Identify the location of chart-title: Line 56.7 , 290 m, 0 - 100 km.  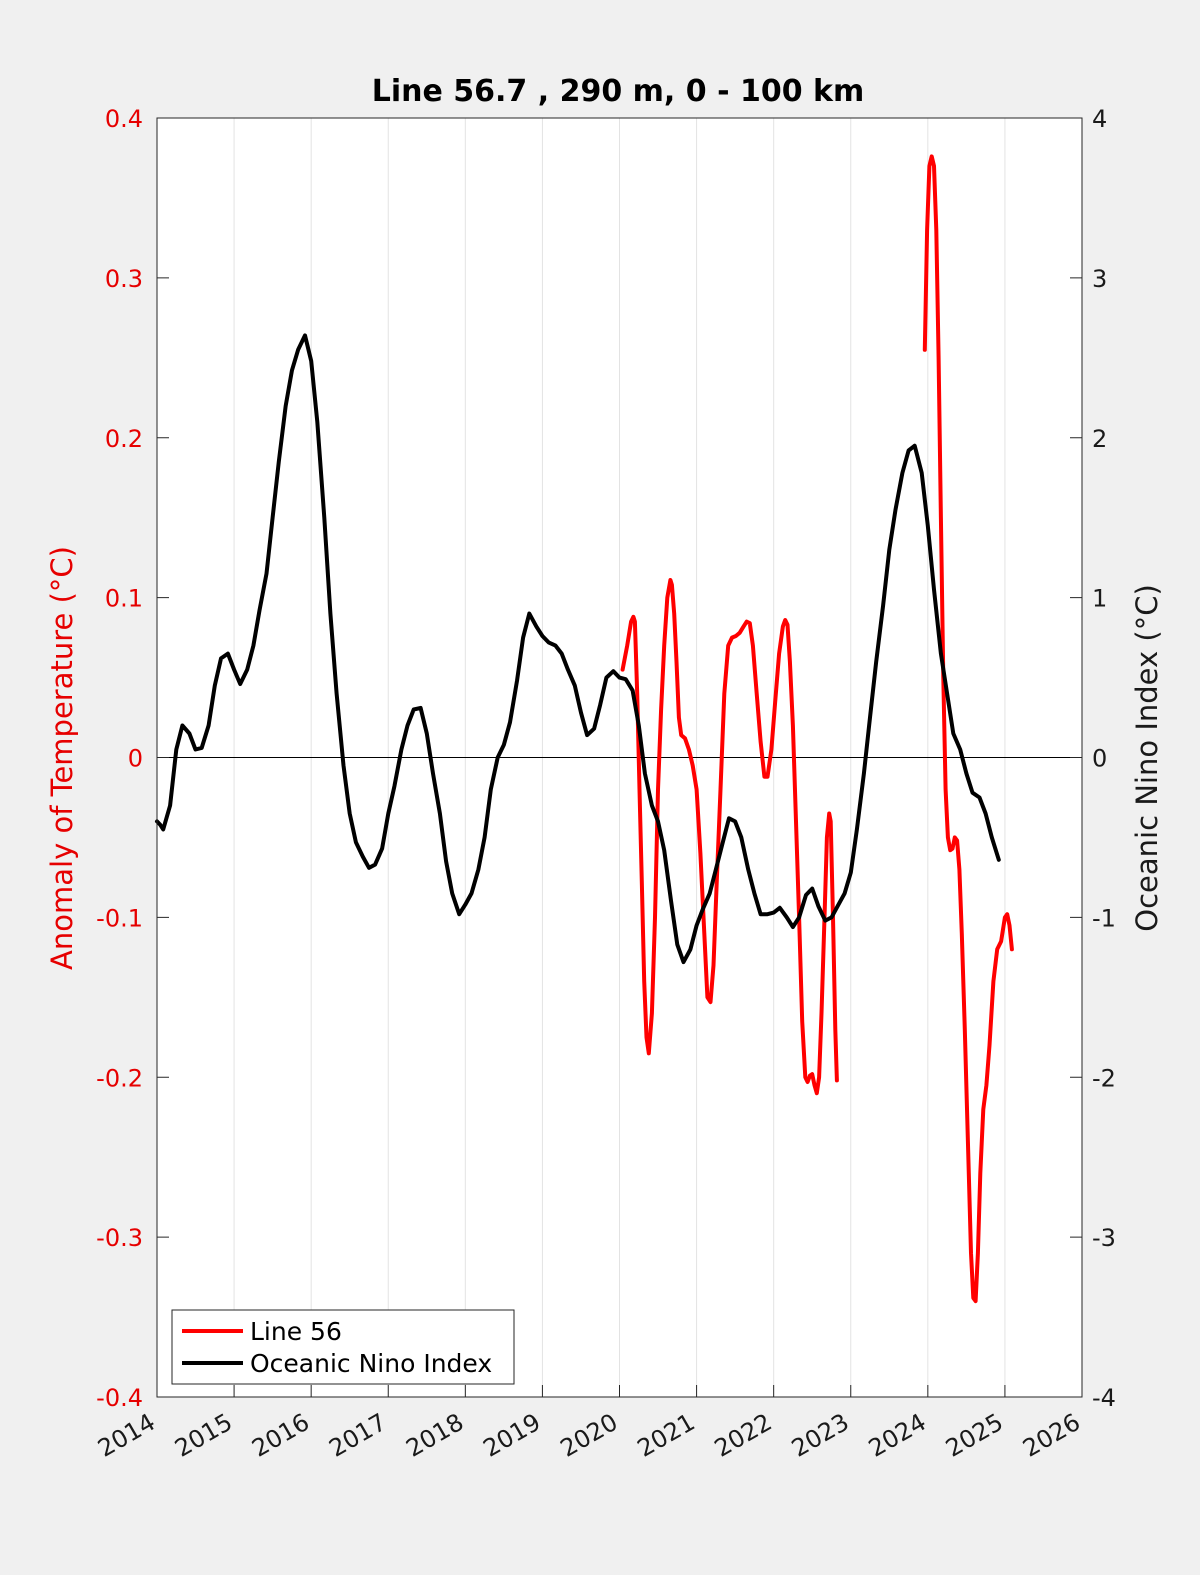
(618, 91).